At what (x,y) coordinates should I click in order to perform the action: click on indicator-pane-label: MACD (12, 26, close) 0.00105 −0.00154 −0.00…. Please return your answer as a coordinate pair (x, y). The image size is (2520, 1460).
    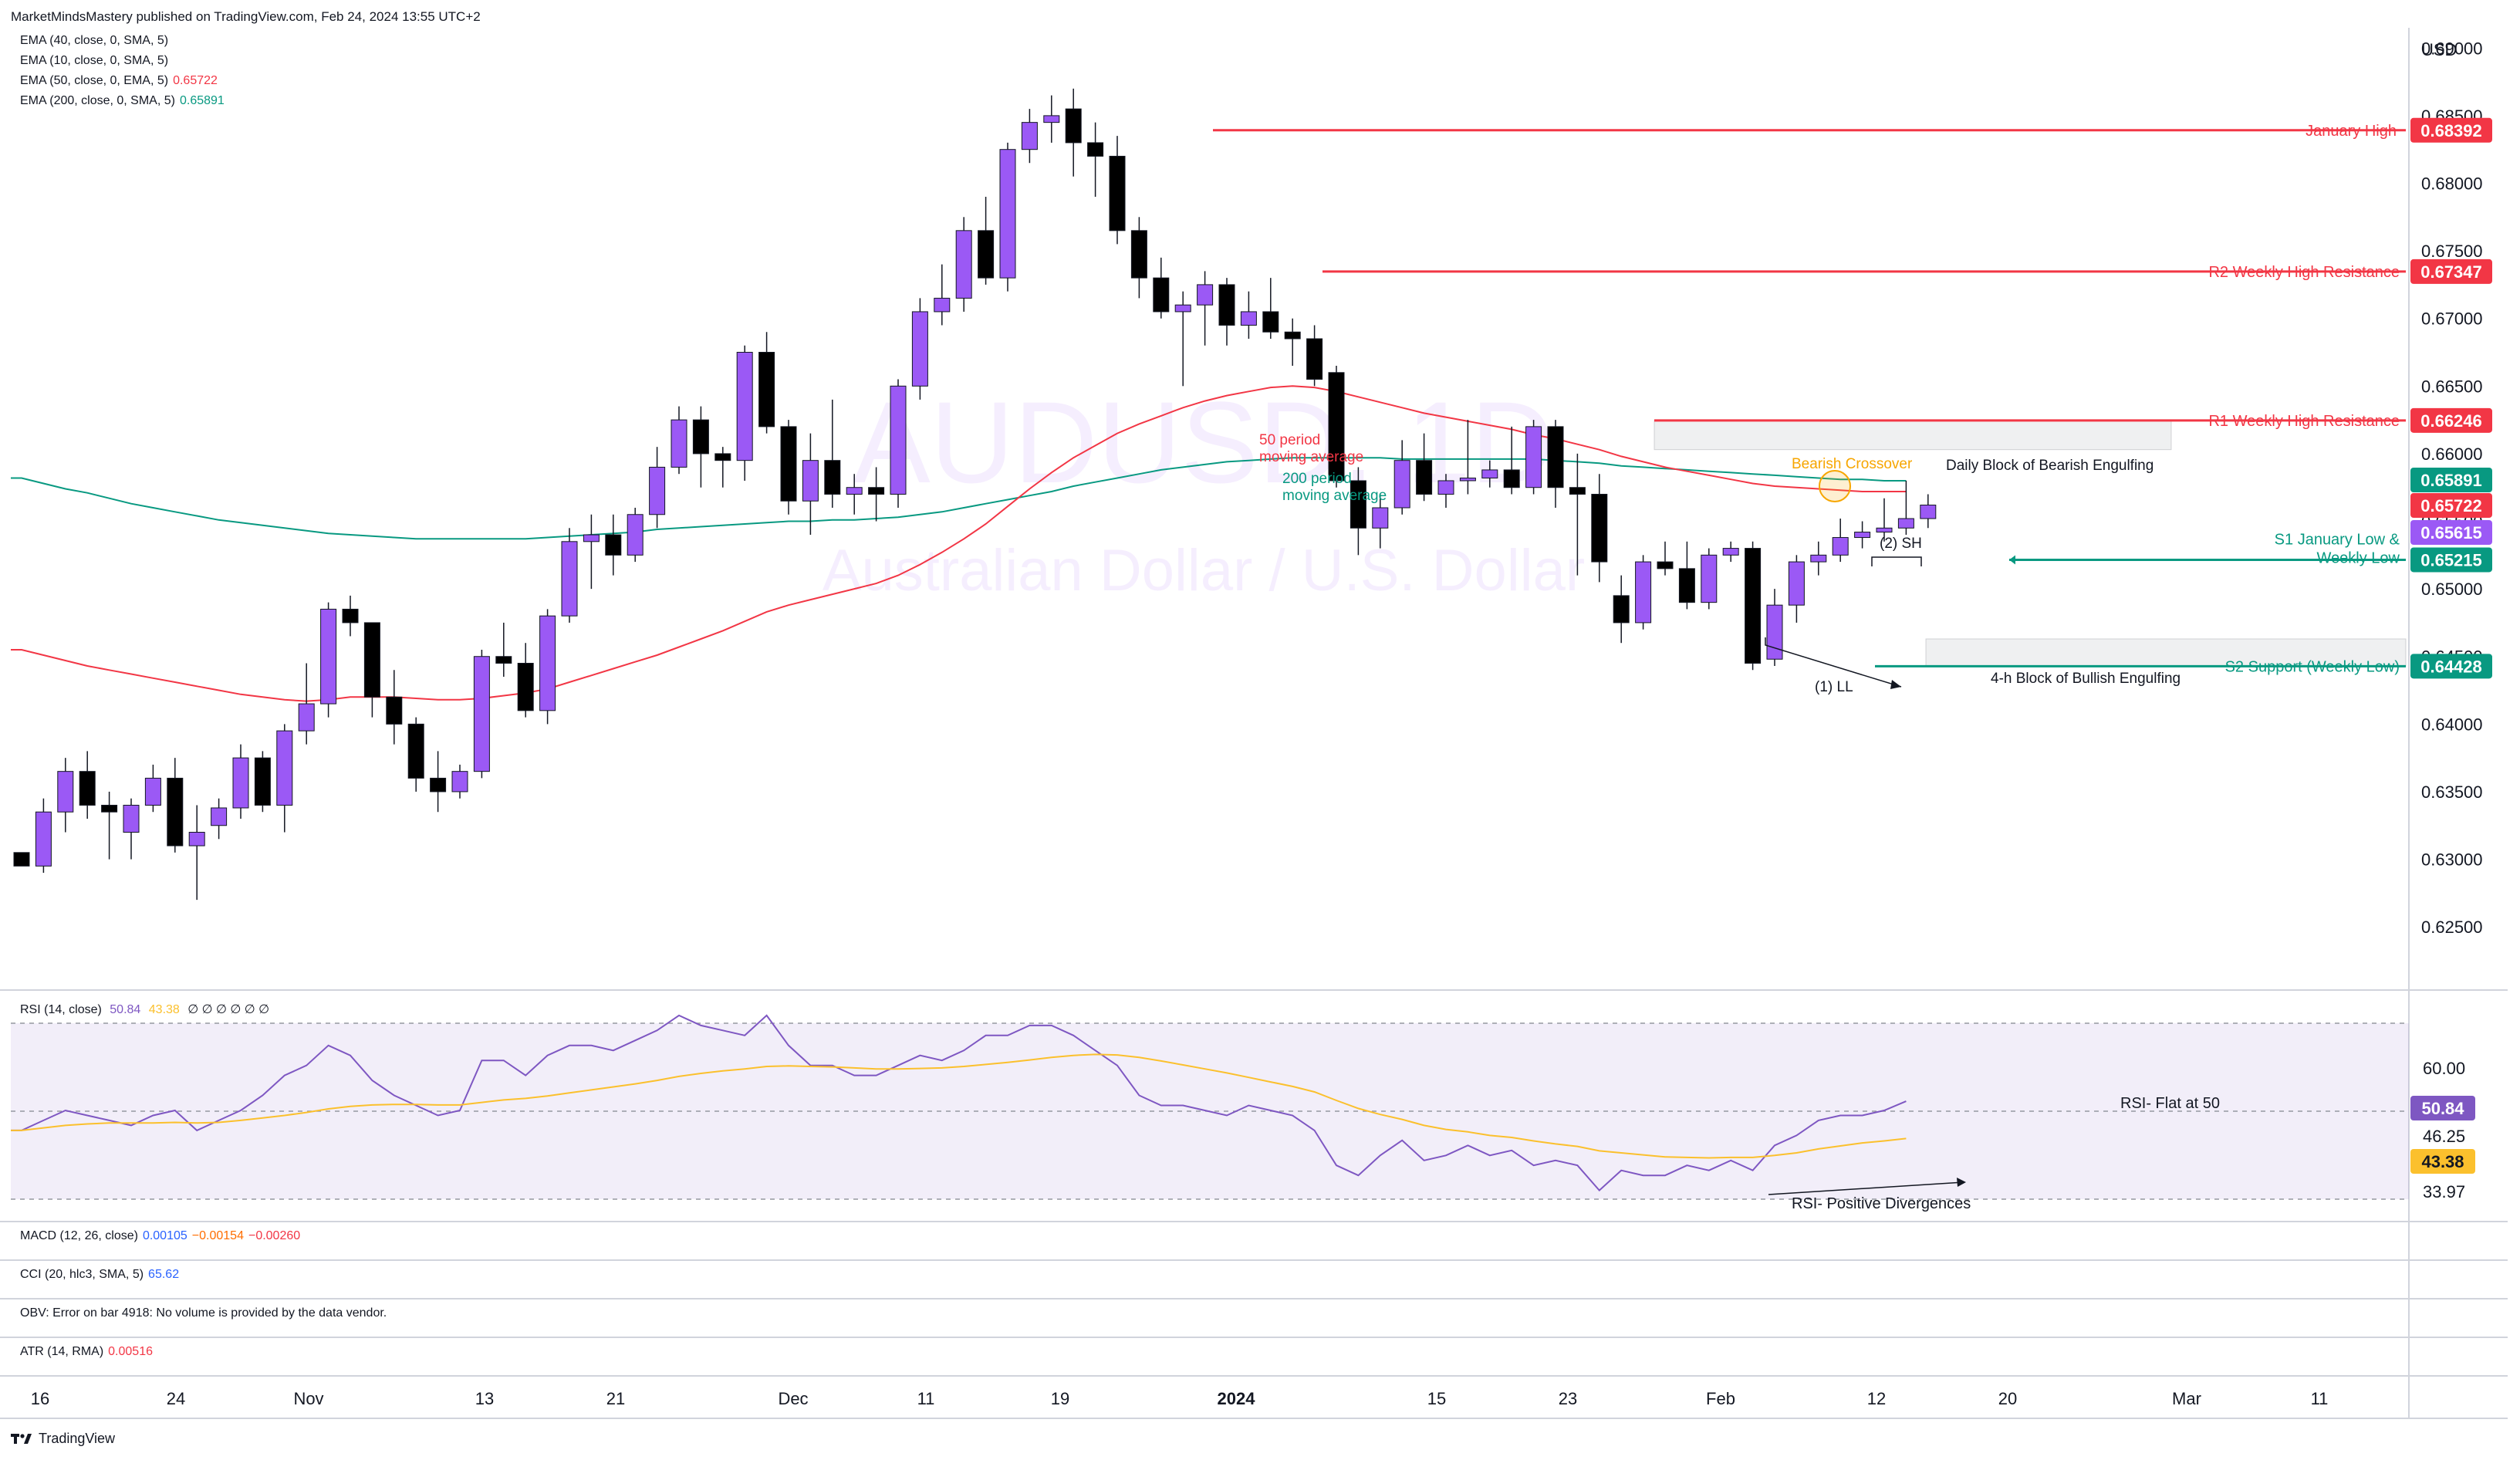
    Looking at the image, I should click on (160, 1236).